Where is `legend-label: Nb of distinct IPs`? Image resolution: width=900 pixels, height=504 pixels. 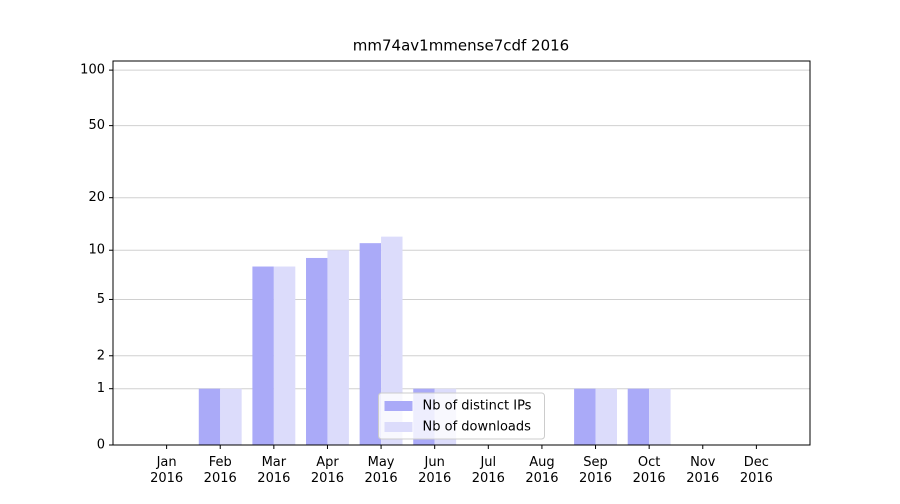 legend-label: Nb of distinct IPs is located at coordinates (477, 406).